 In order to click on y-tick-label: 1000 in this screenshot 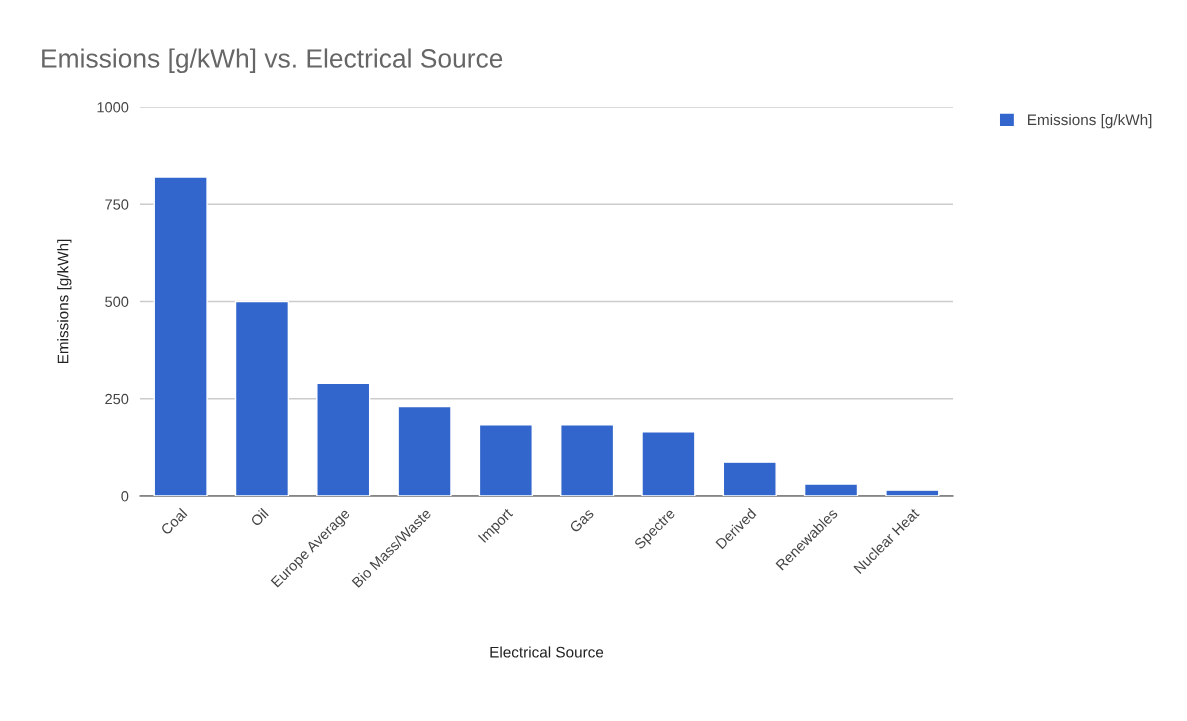, I will do `click(113, 107)`.